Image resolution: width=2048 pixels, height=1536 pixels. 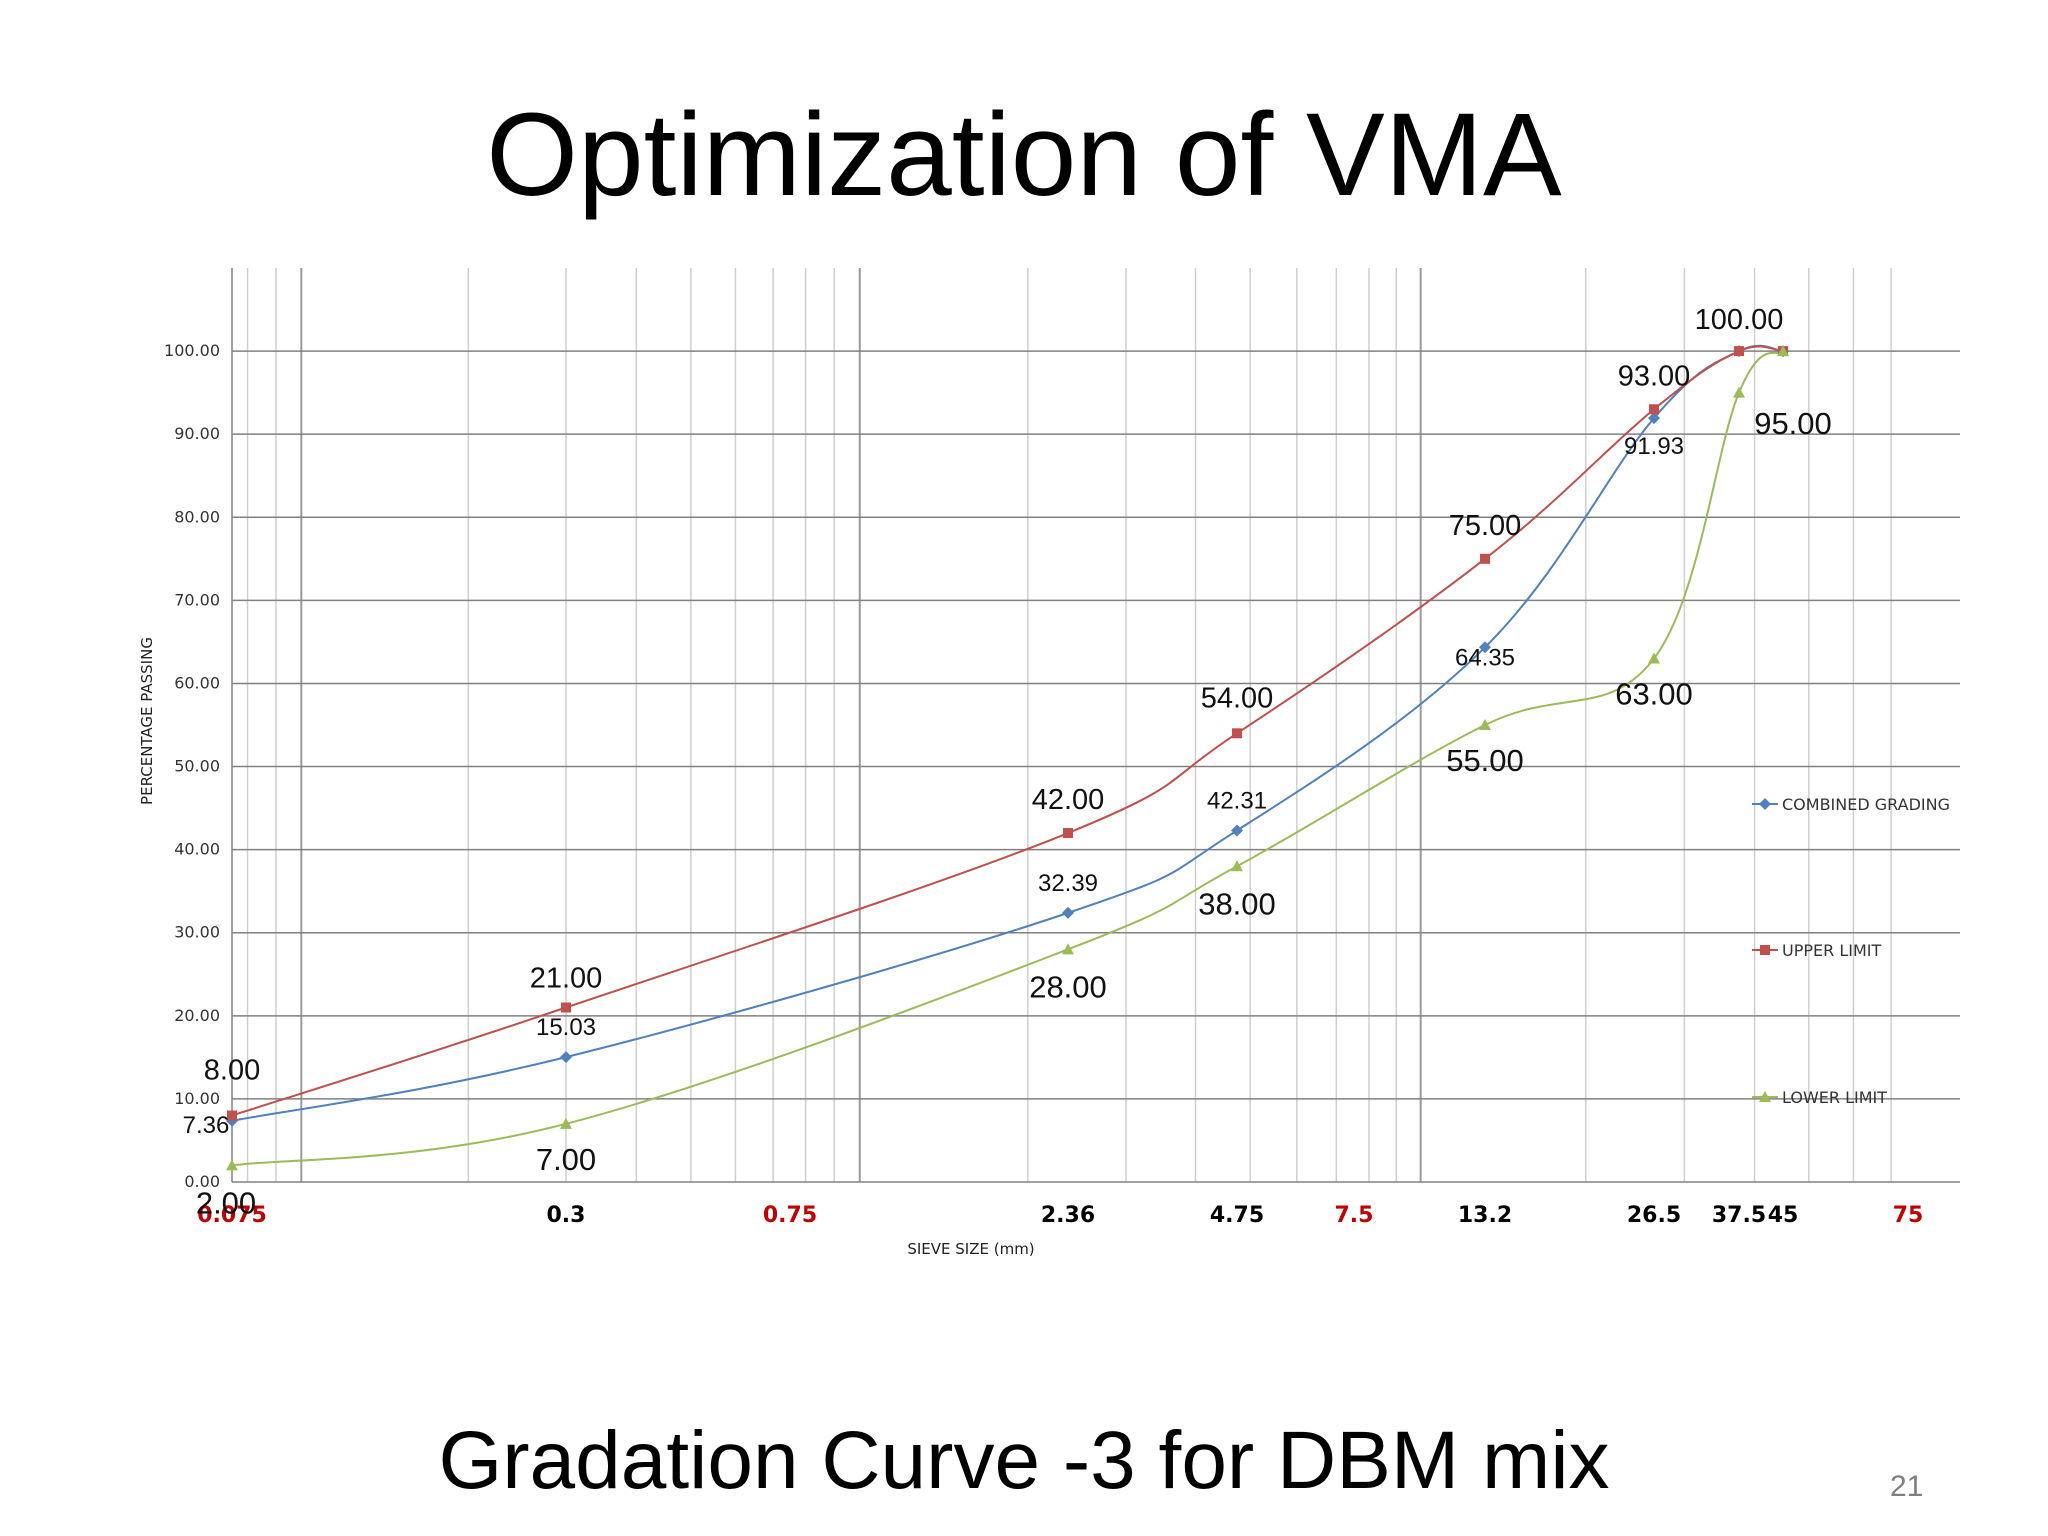 I want to click on data-label: 38.00, so click(x=1237, y=903).